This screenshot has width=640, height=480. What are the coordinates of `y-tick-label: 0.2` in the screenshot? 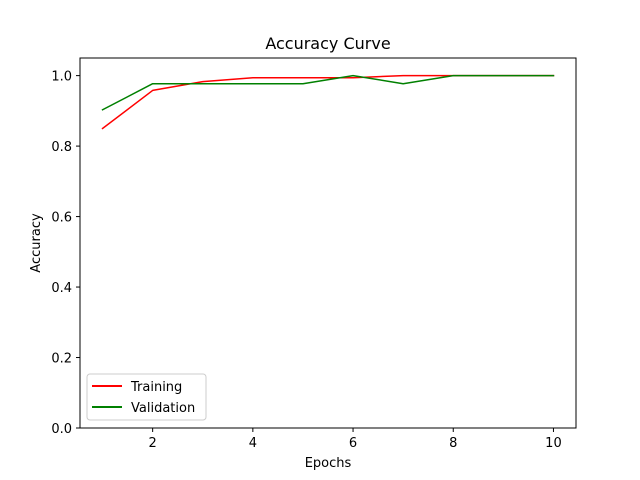 It's located at (61, 359).